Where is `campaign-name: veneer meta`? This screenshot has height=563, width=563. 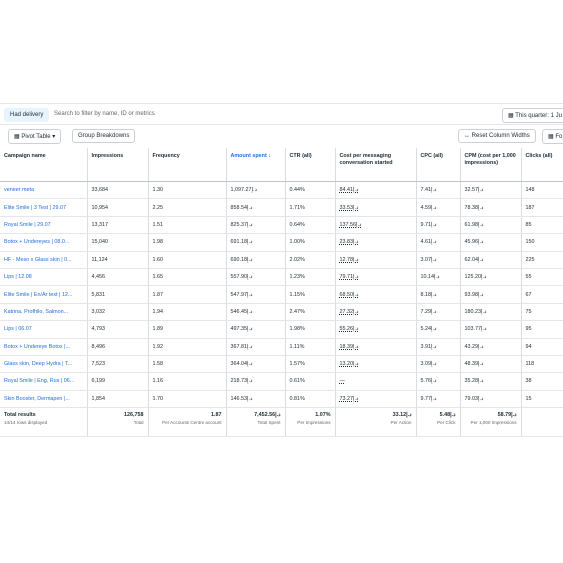
campaign-name: veneer meta is located at coordinates (19, 190).